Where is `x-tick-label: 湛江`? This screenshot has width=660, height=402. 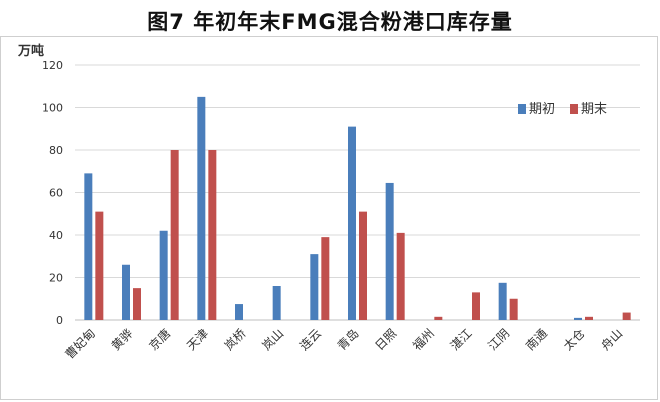 x-tick-label: 湛江 is located at coordinates (461, 339).